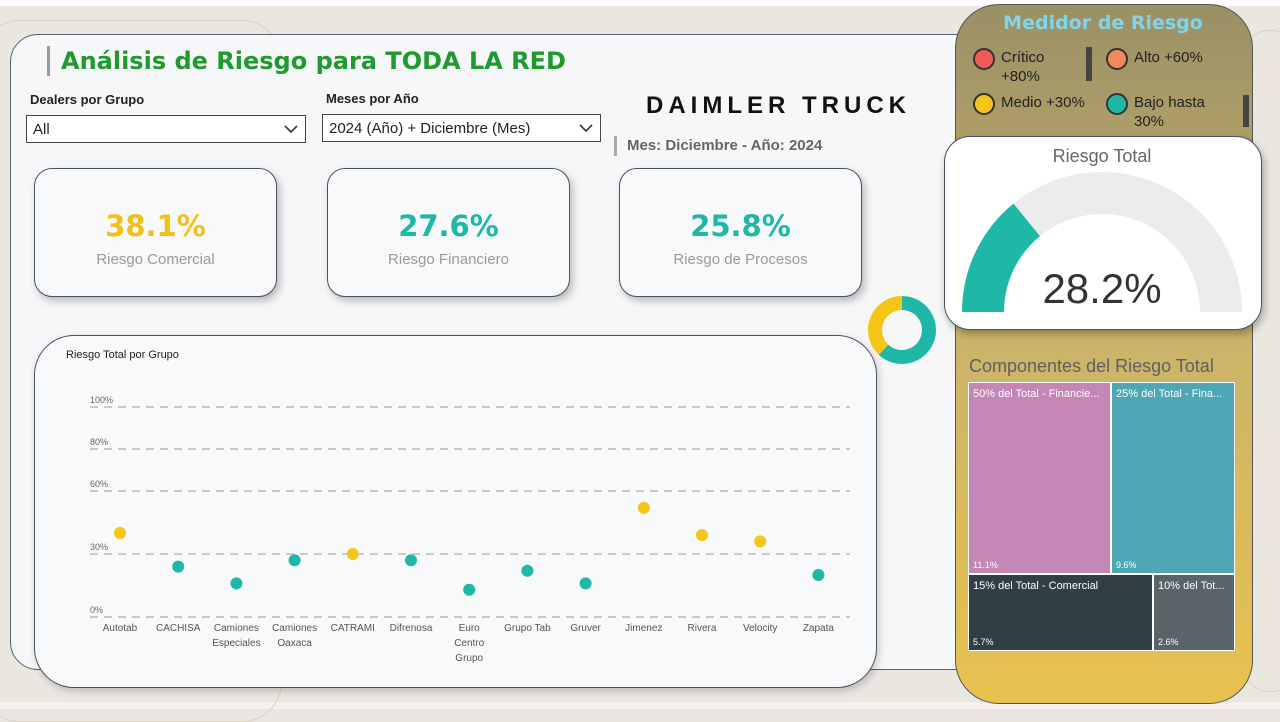 The width and height of the screenshot is (1280, 722). What do you see at coordinates (1102, 156) in the screenshot?
I see `gauge-title: Riesgo Total` at bounding box center [1102, 156].